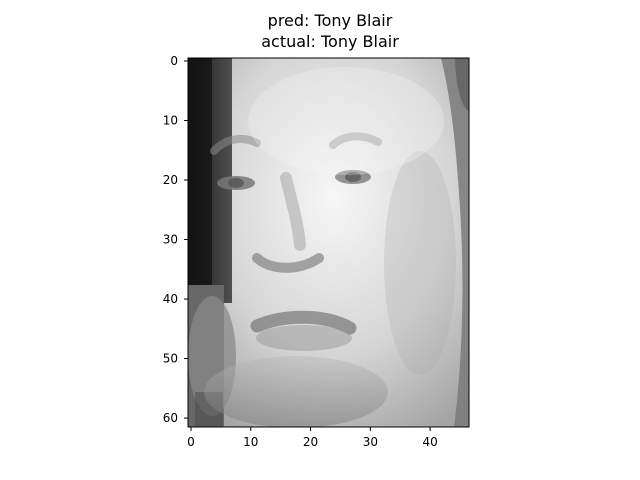  What do you see at coordinates (170, 180) in the screenshot?
I see `y-axis-tick-label: 20` at bounding box center [170, 180].